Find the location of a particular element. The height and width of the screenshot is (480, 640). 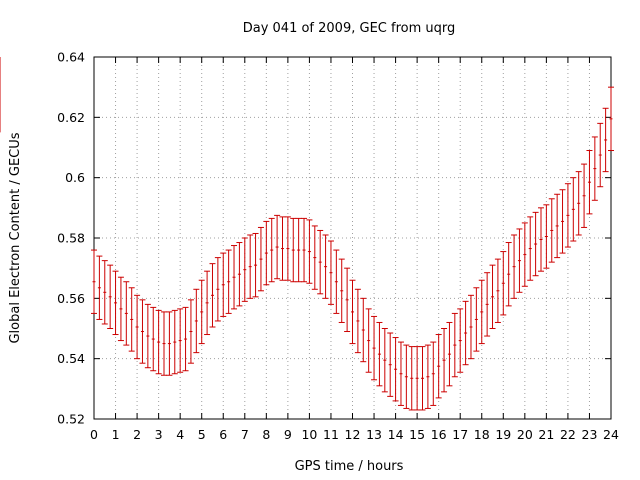

x-tick-label: 10 is located at coordinates (309, 434).